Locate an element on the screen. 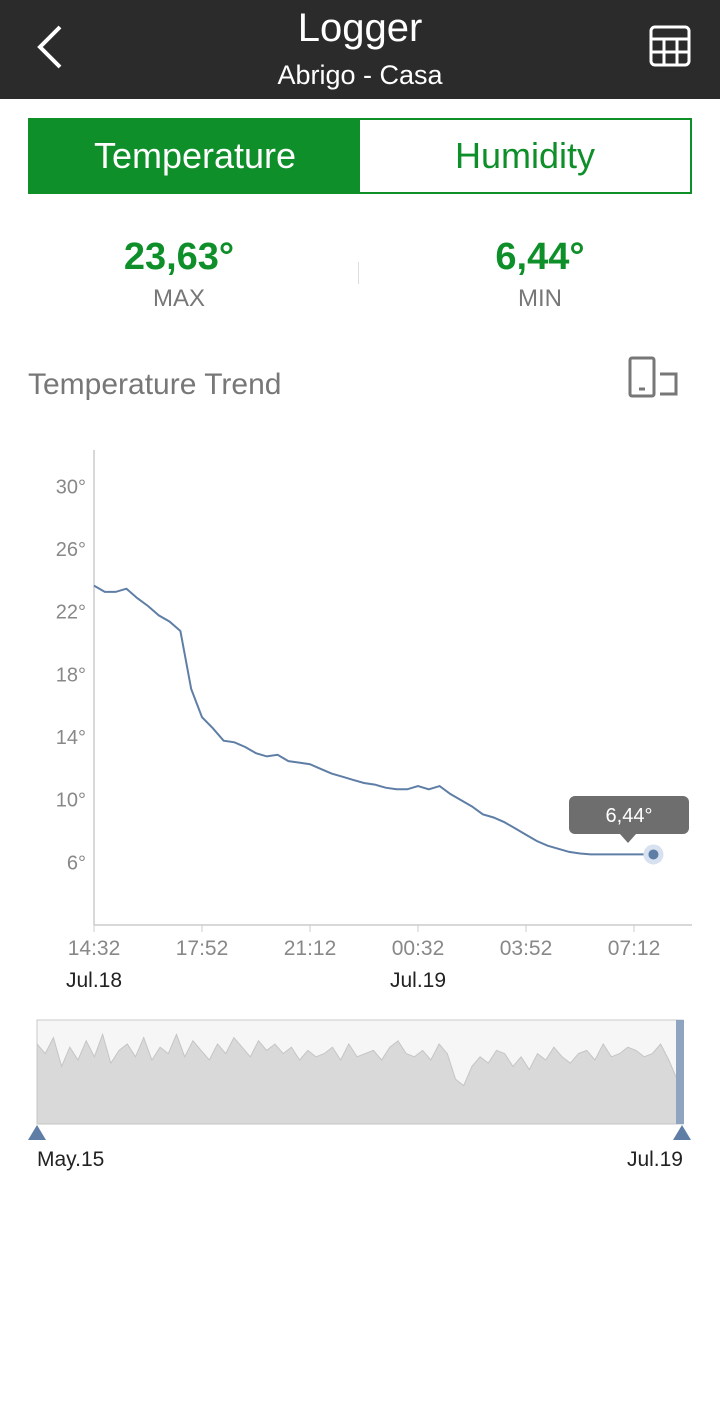  x-tick-label: 21:12 is located at coordinates (310, 948).